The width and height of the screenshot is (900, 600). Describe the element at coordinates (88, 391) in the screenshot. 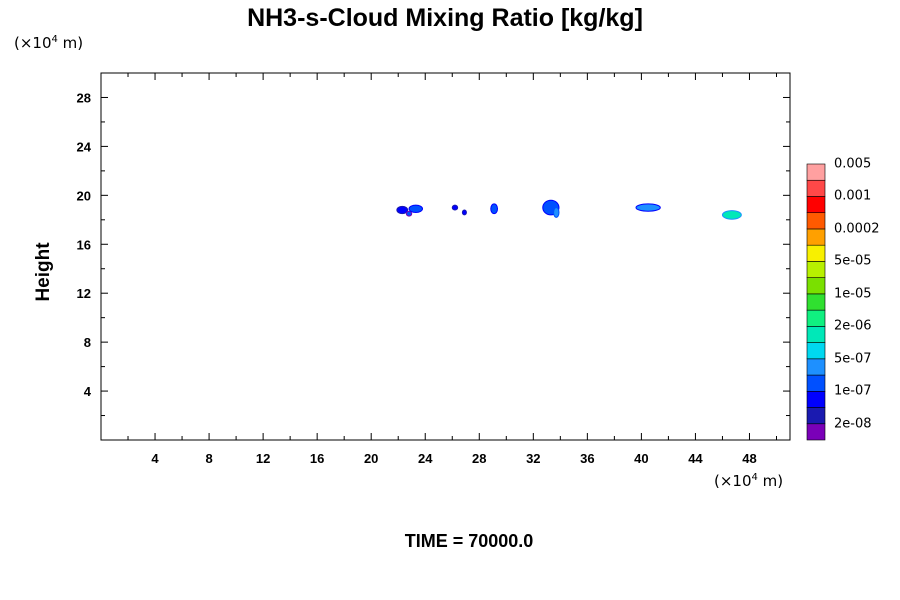

I see `y-tick-label: 4` at that location.